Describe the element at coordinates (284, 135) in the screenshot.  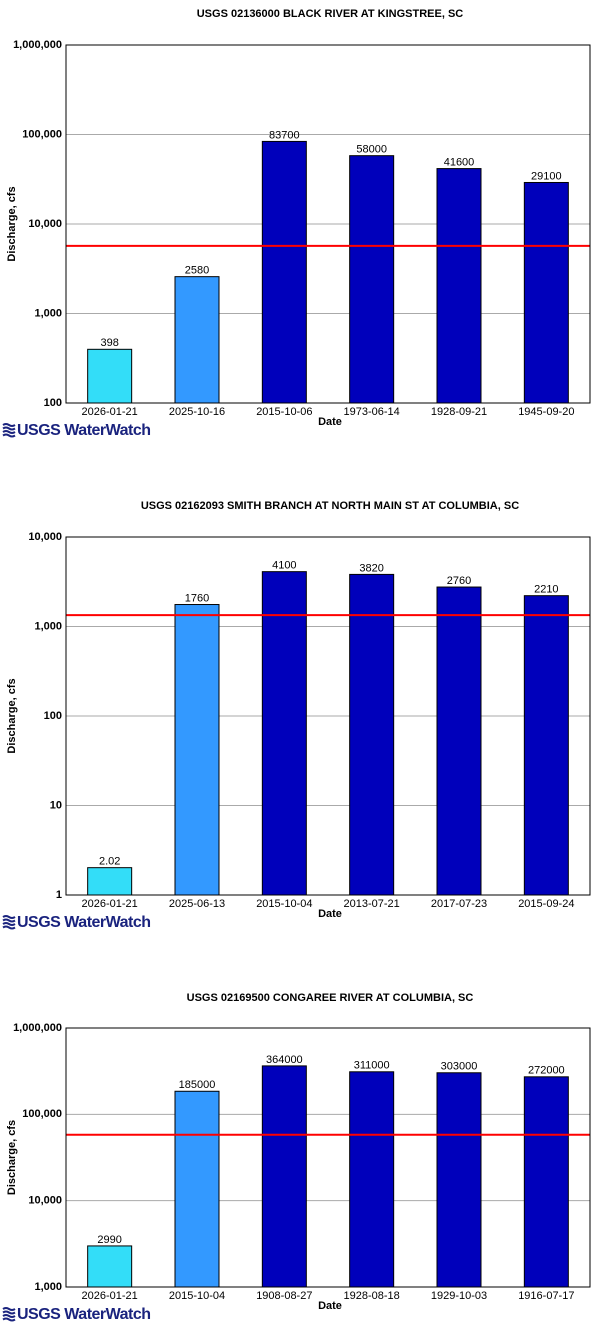
I see `value-label: 83700` at that location.